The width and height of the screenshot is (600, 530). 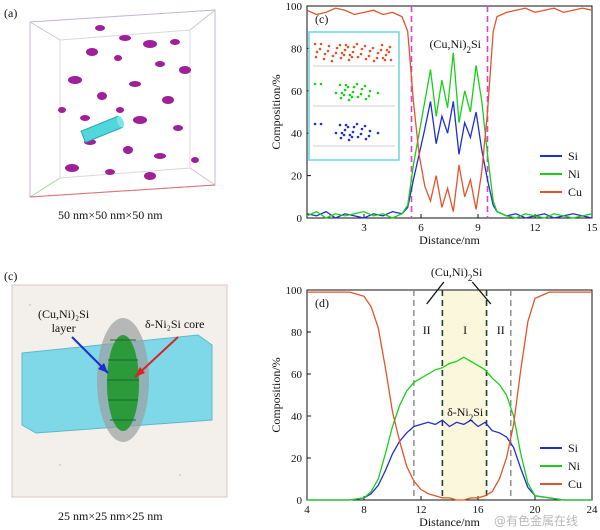 What do you see at coordinates (465, 414) in the screenshot?
I see `annotation-core: δ-Ni2Si` at bounding box center [465, 414].